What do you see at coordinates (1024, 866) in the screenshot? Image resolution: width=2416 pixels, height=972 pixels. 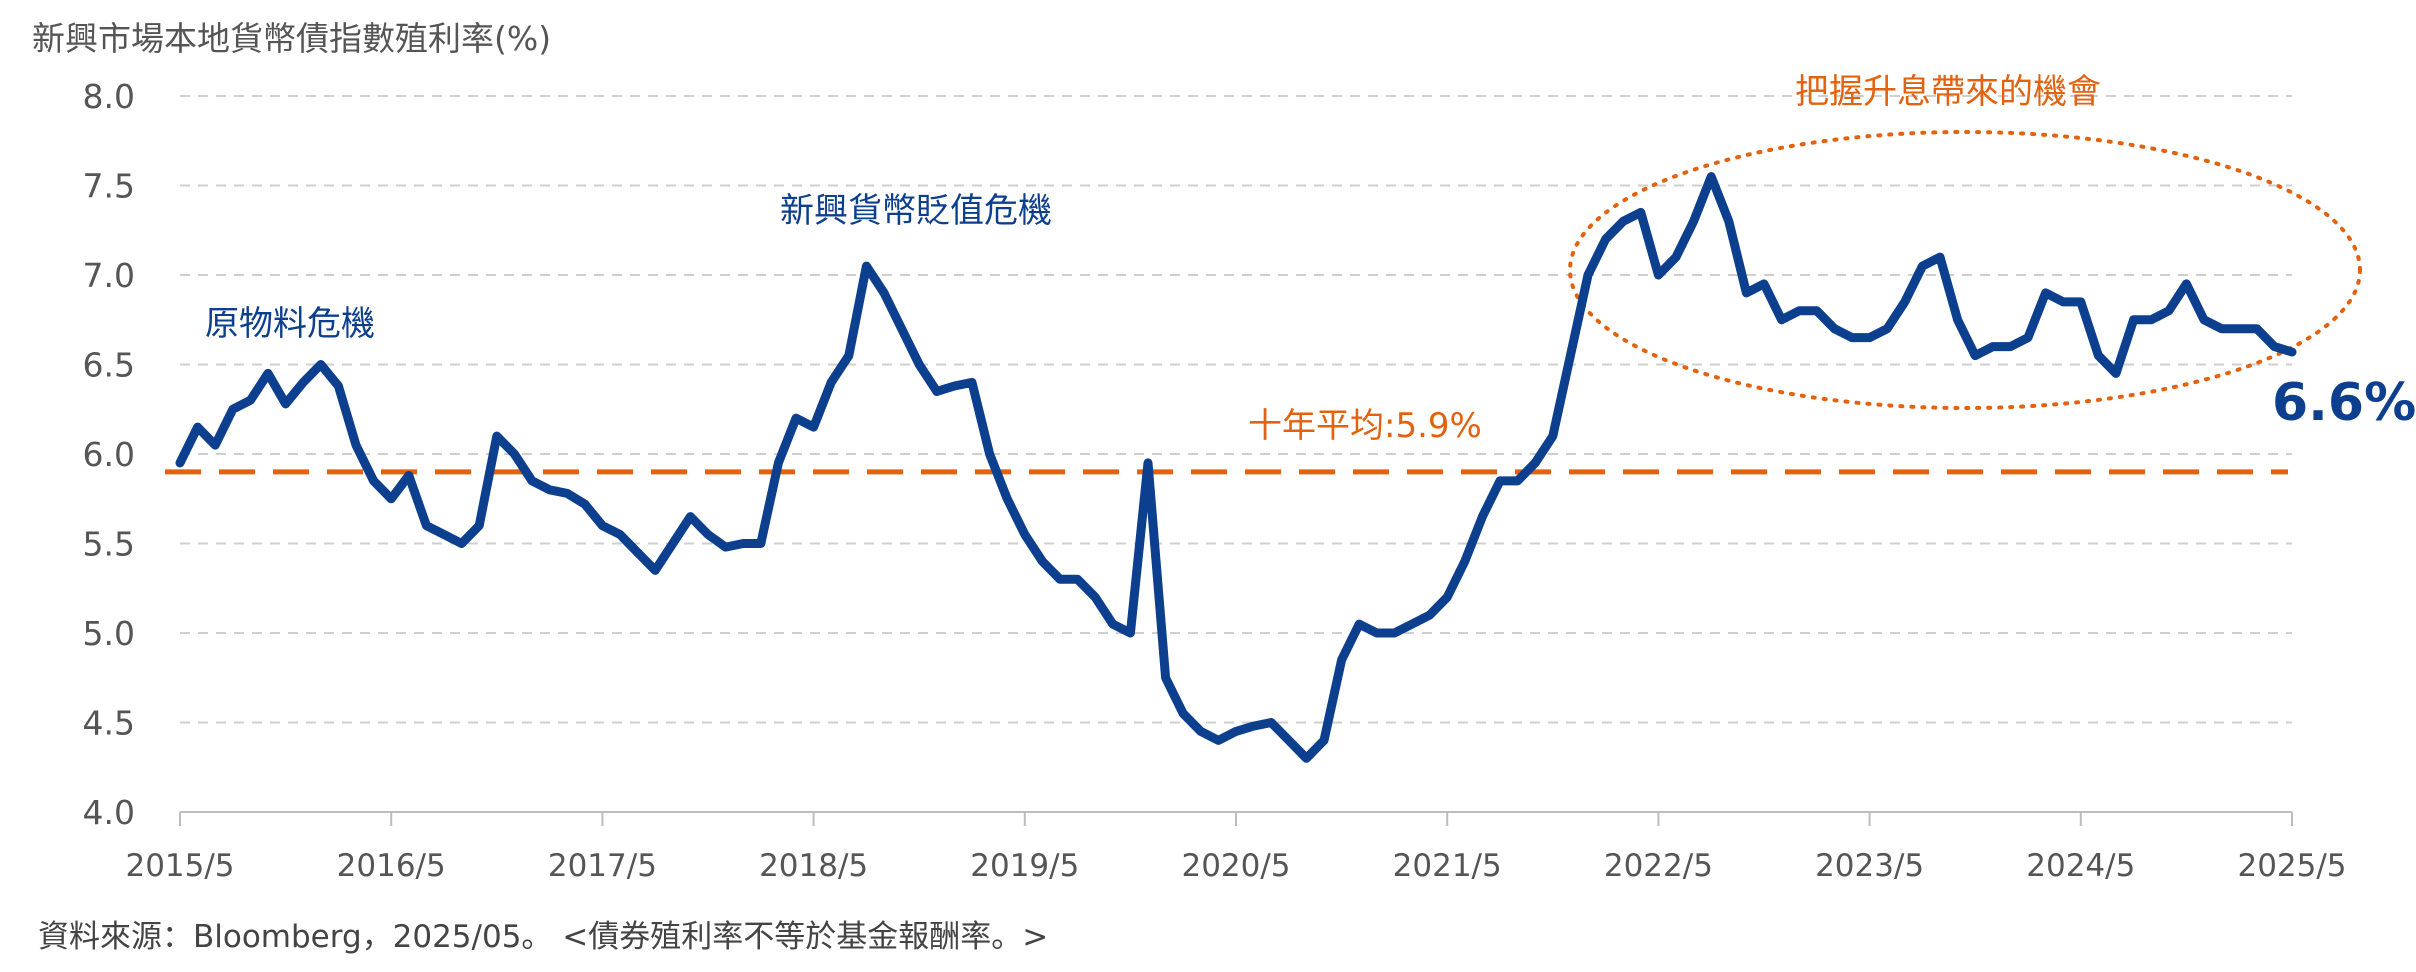 I see `x-tick-label: 2019/5` at bounding box center [1024, 866].